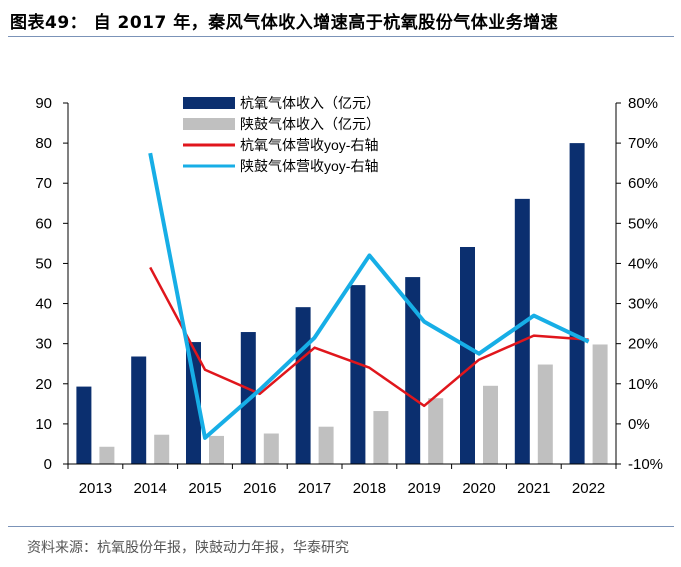  Describe the element at coordinates (588, 488) in the screenshot. I see `x-tick-label: 2022` at that location.